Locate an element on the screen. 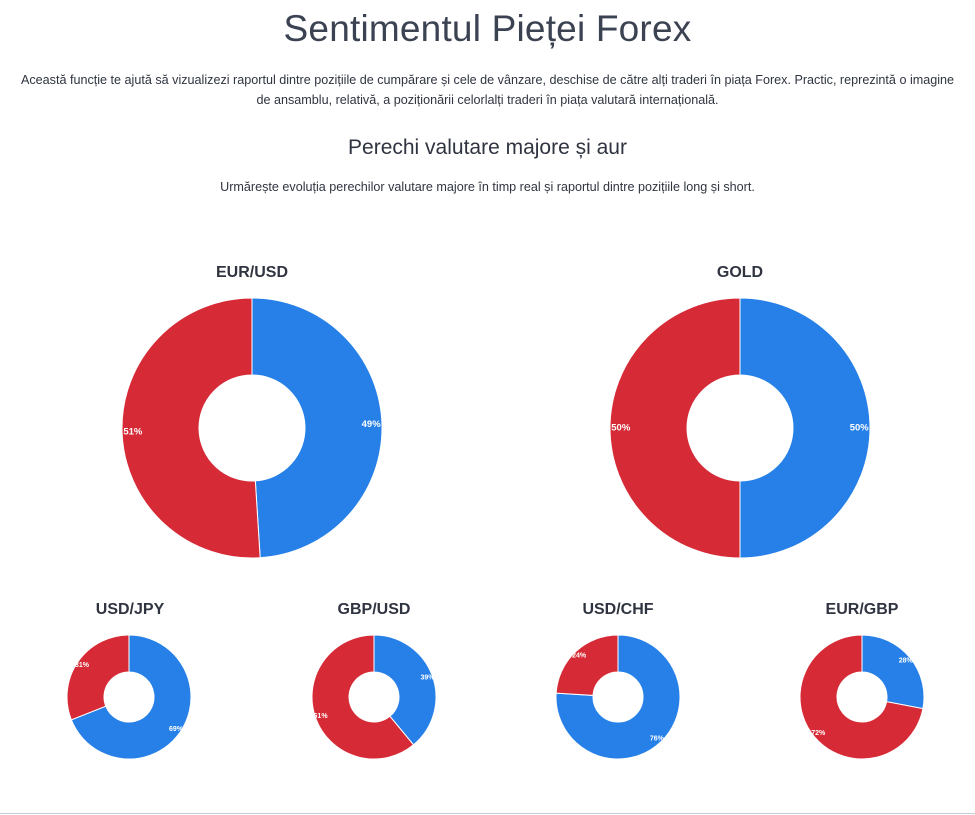 This screenshot has height=815, width=975. donut-slice-gbp-usd-short is located at coordinates (363, 697).